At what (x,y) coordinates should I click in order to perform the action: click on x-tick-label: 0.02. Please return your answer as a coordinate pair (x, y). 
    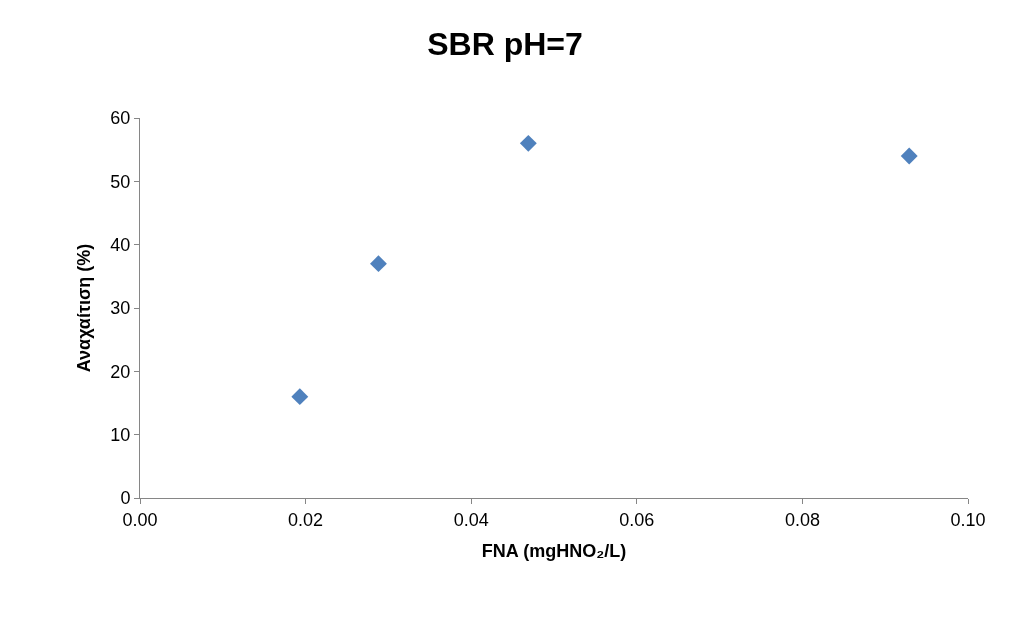
    Looking at the image, I should click on (306, 519).